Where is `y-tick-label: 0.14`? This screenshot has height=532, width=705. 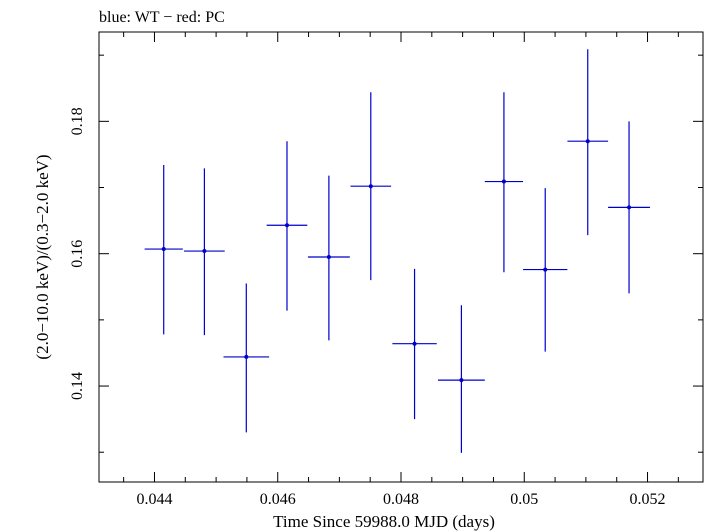
y-tick-label: 0.14 is located at coordinates (77, 386).